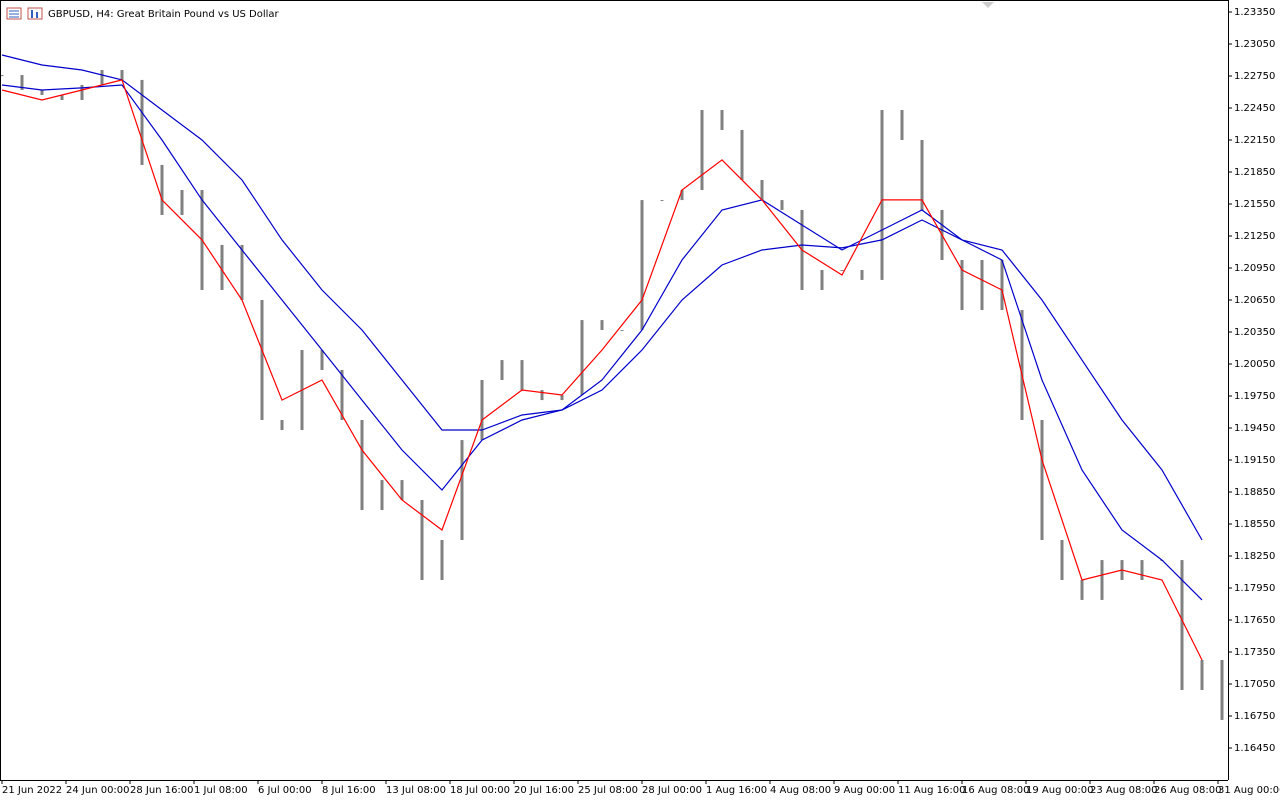  Describe the element at coordinates (480, 790) in the screenshot. I see `x-tick-label: 18 Jul 00:00` at that location.